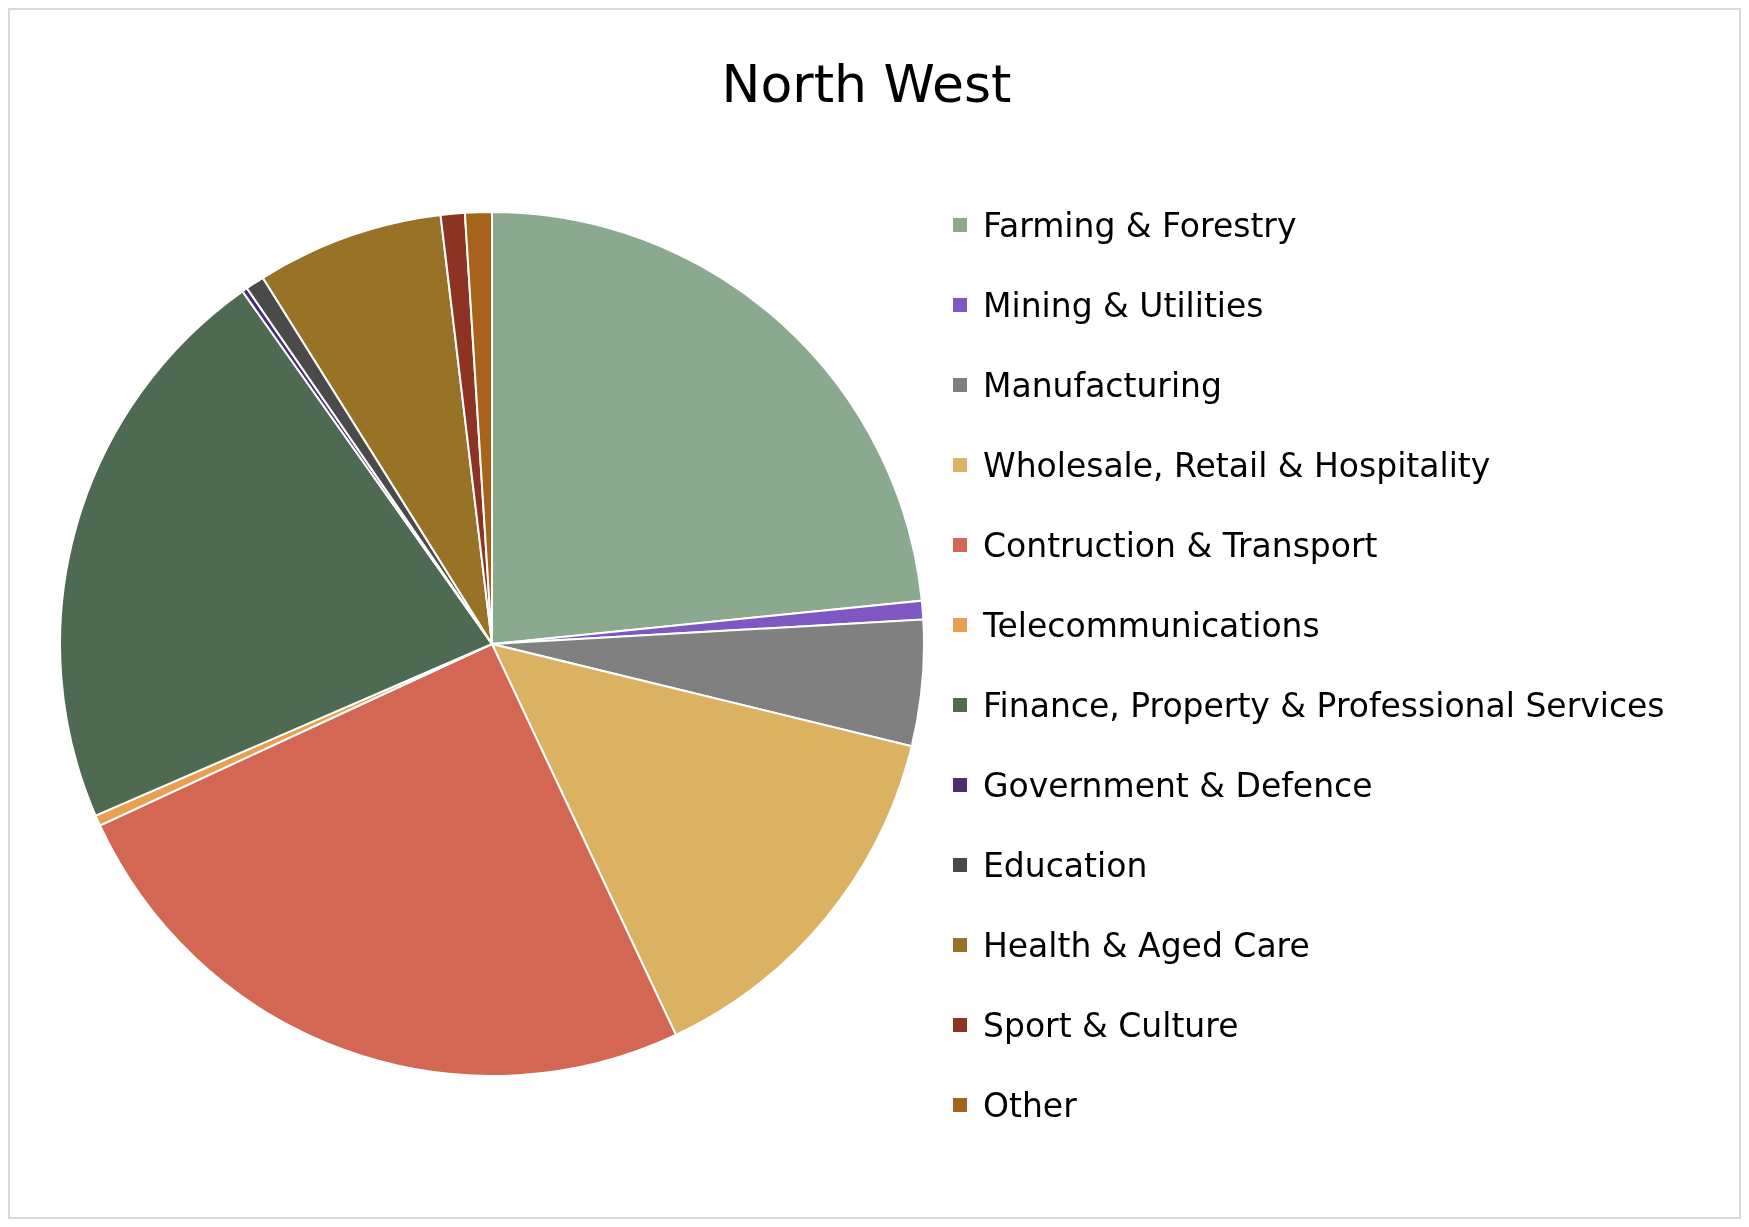 The height and width of the screenshot is (1227, 1749). Describe the element at coordinates (866, 84) in the screenshot. I see `chart-title: North West` at that location.